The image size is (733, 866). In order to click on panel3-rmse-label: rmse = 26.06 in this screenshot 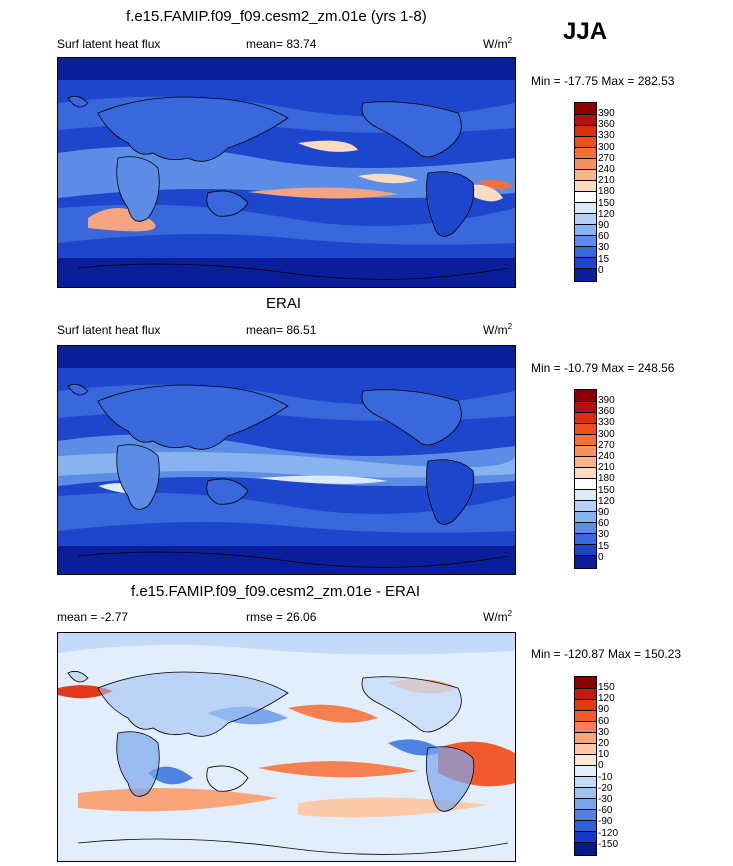, I will do `click(281, 617)`.